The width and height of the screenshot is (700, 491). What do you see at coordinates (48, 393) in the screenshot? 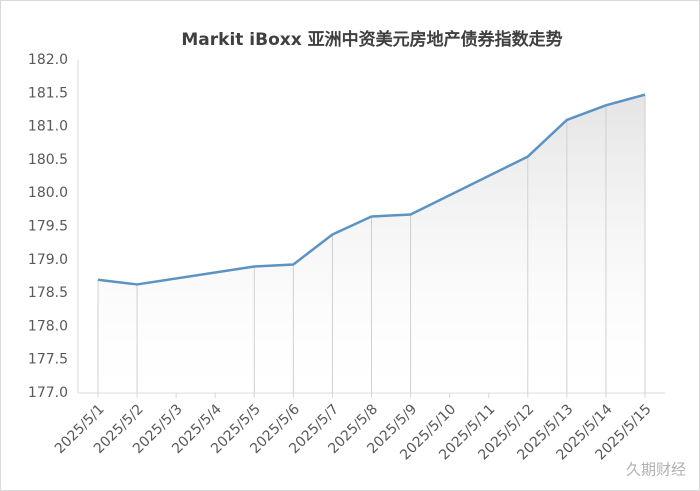
I see `y-tick-label: 177.0` at bounding box center [48, 393].